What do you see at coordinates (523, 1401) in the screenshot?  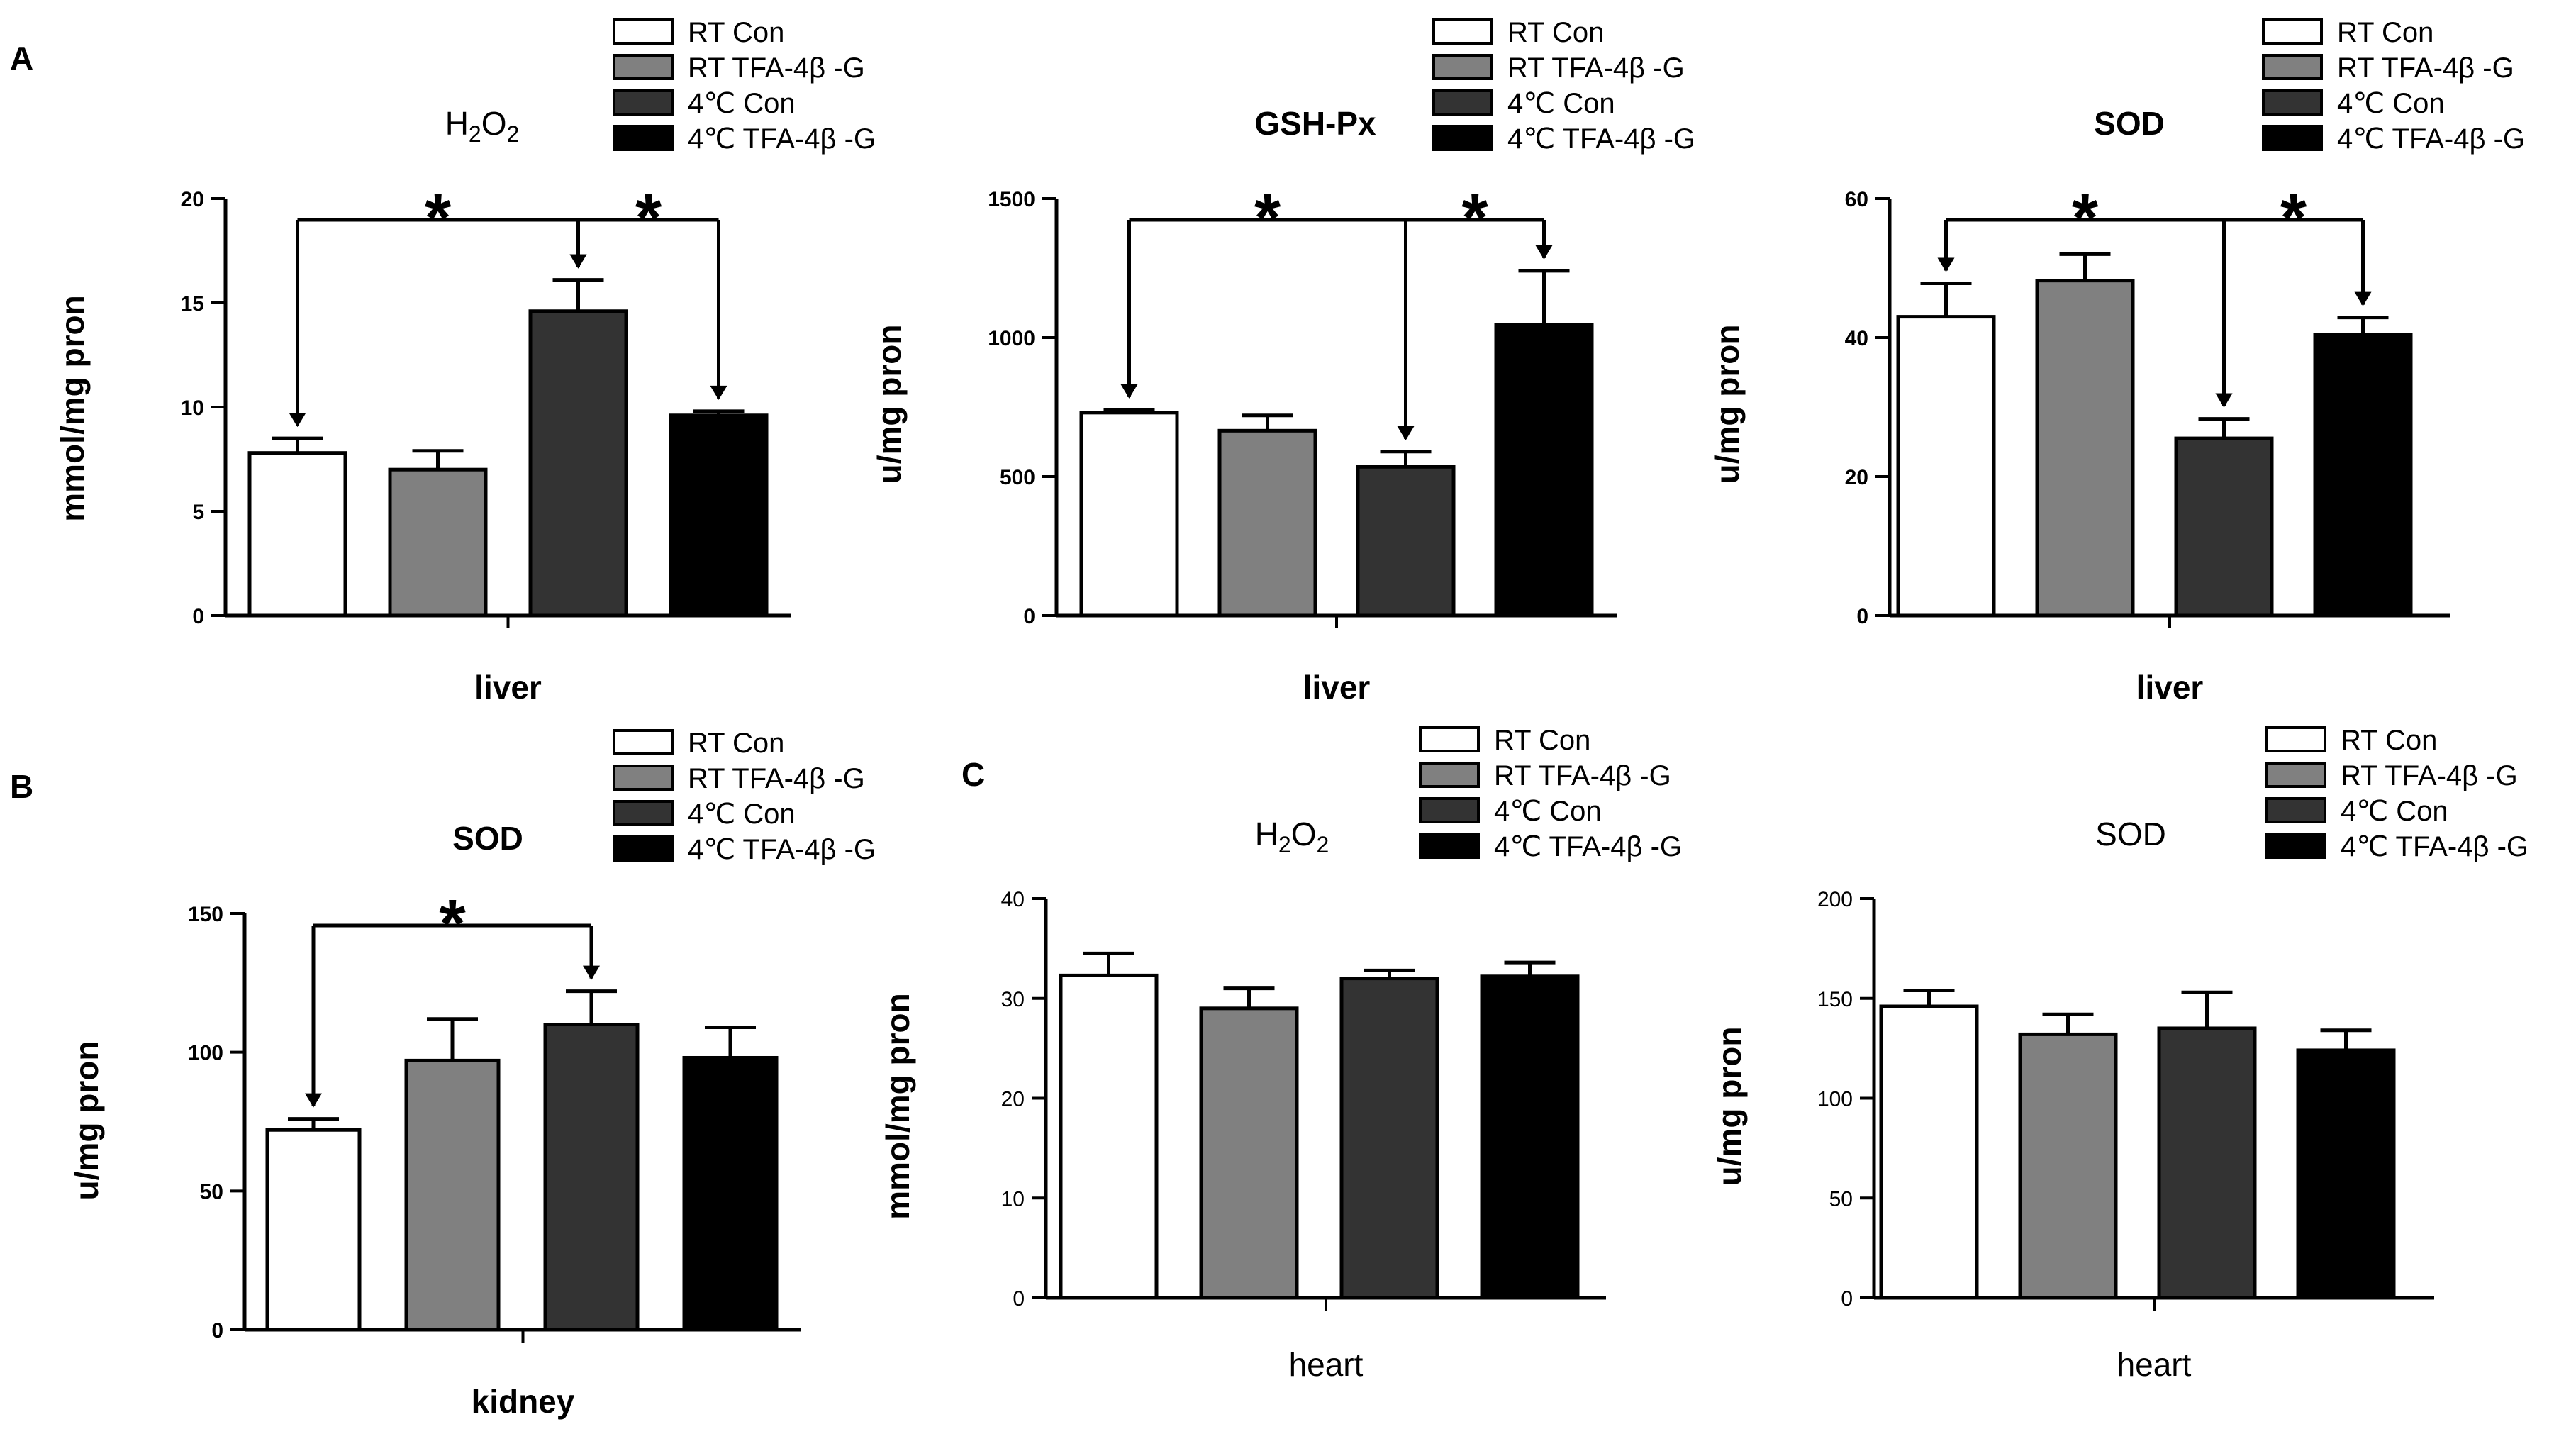 I see `x-axis-label: kidney` at bounding box center [523, 1401].